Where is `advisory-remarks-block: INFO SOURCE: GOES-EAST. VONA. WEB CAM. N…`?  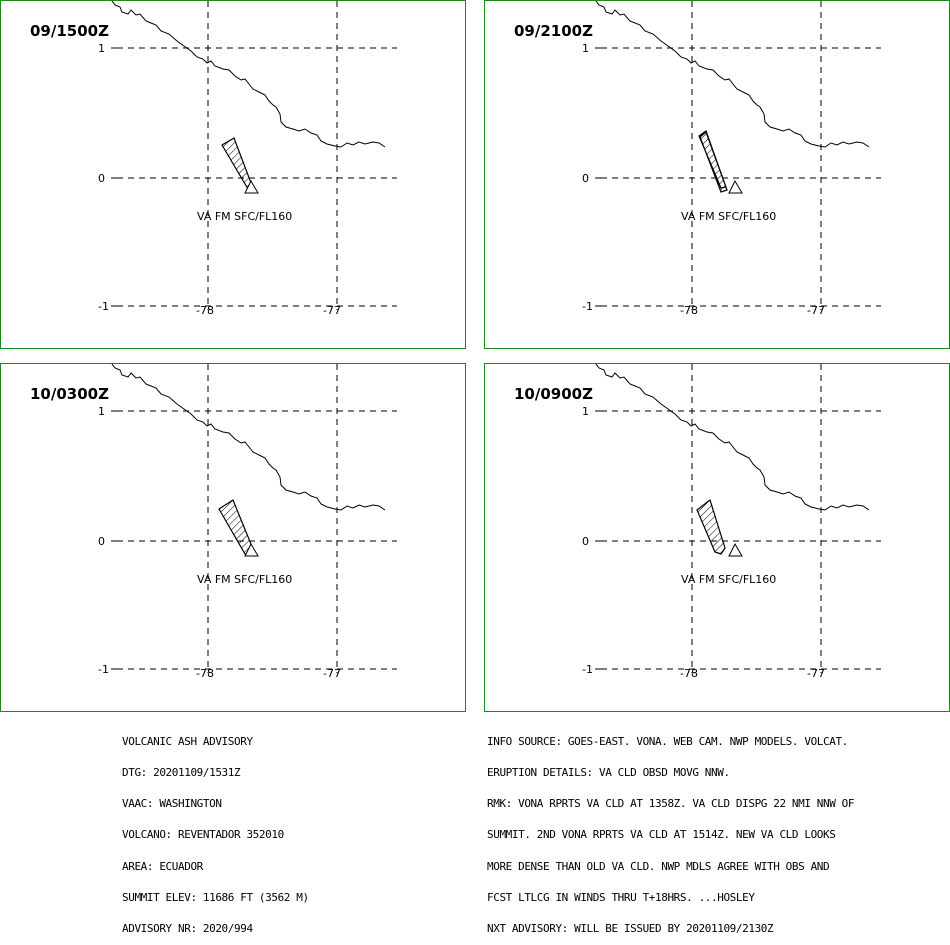
advisory-remarks-block: INFO SOURCE: GOES-EAST. VONA. WEB CAM. N… is located at coordinates (671, 830).